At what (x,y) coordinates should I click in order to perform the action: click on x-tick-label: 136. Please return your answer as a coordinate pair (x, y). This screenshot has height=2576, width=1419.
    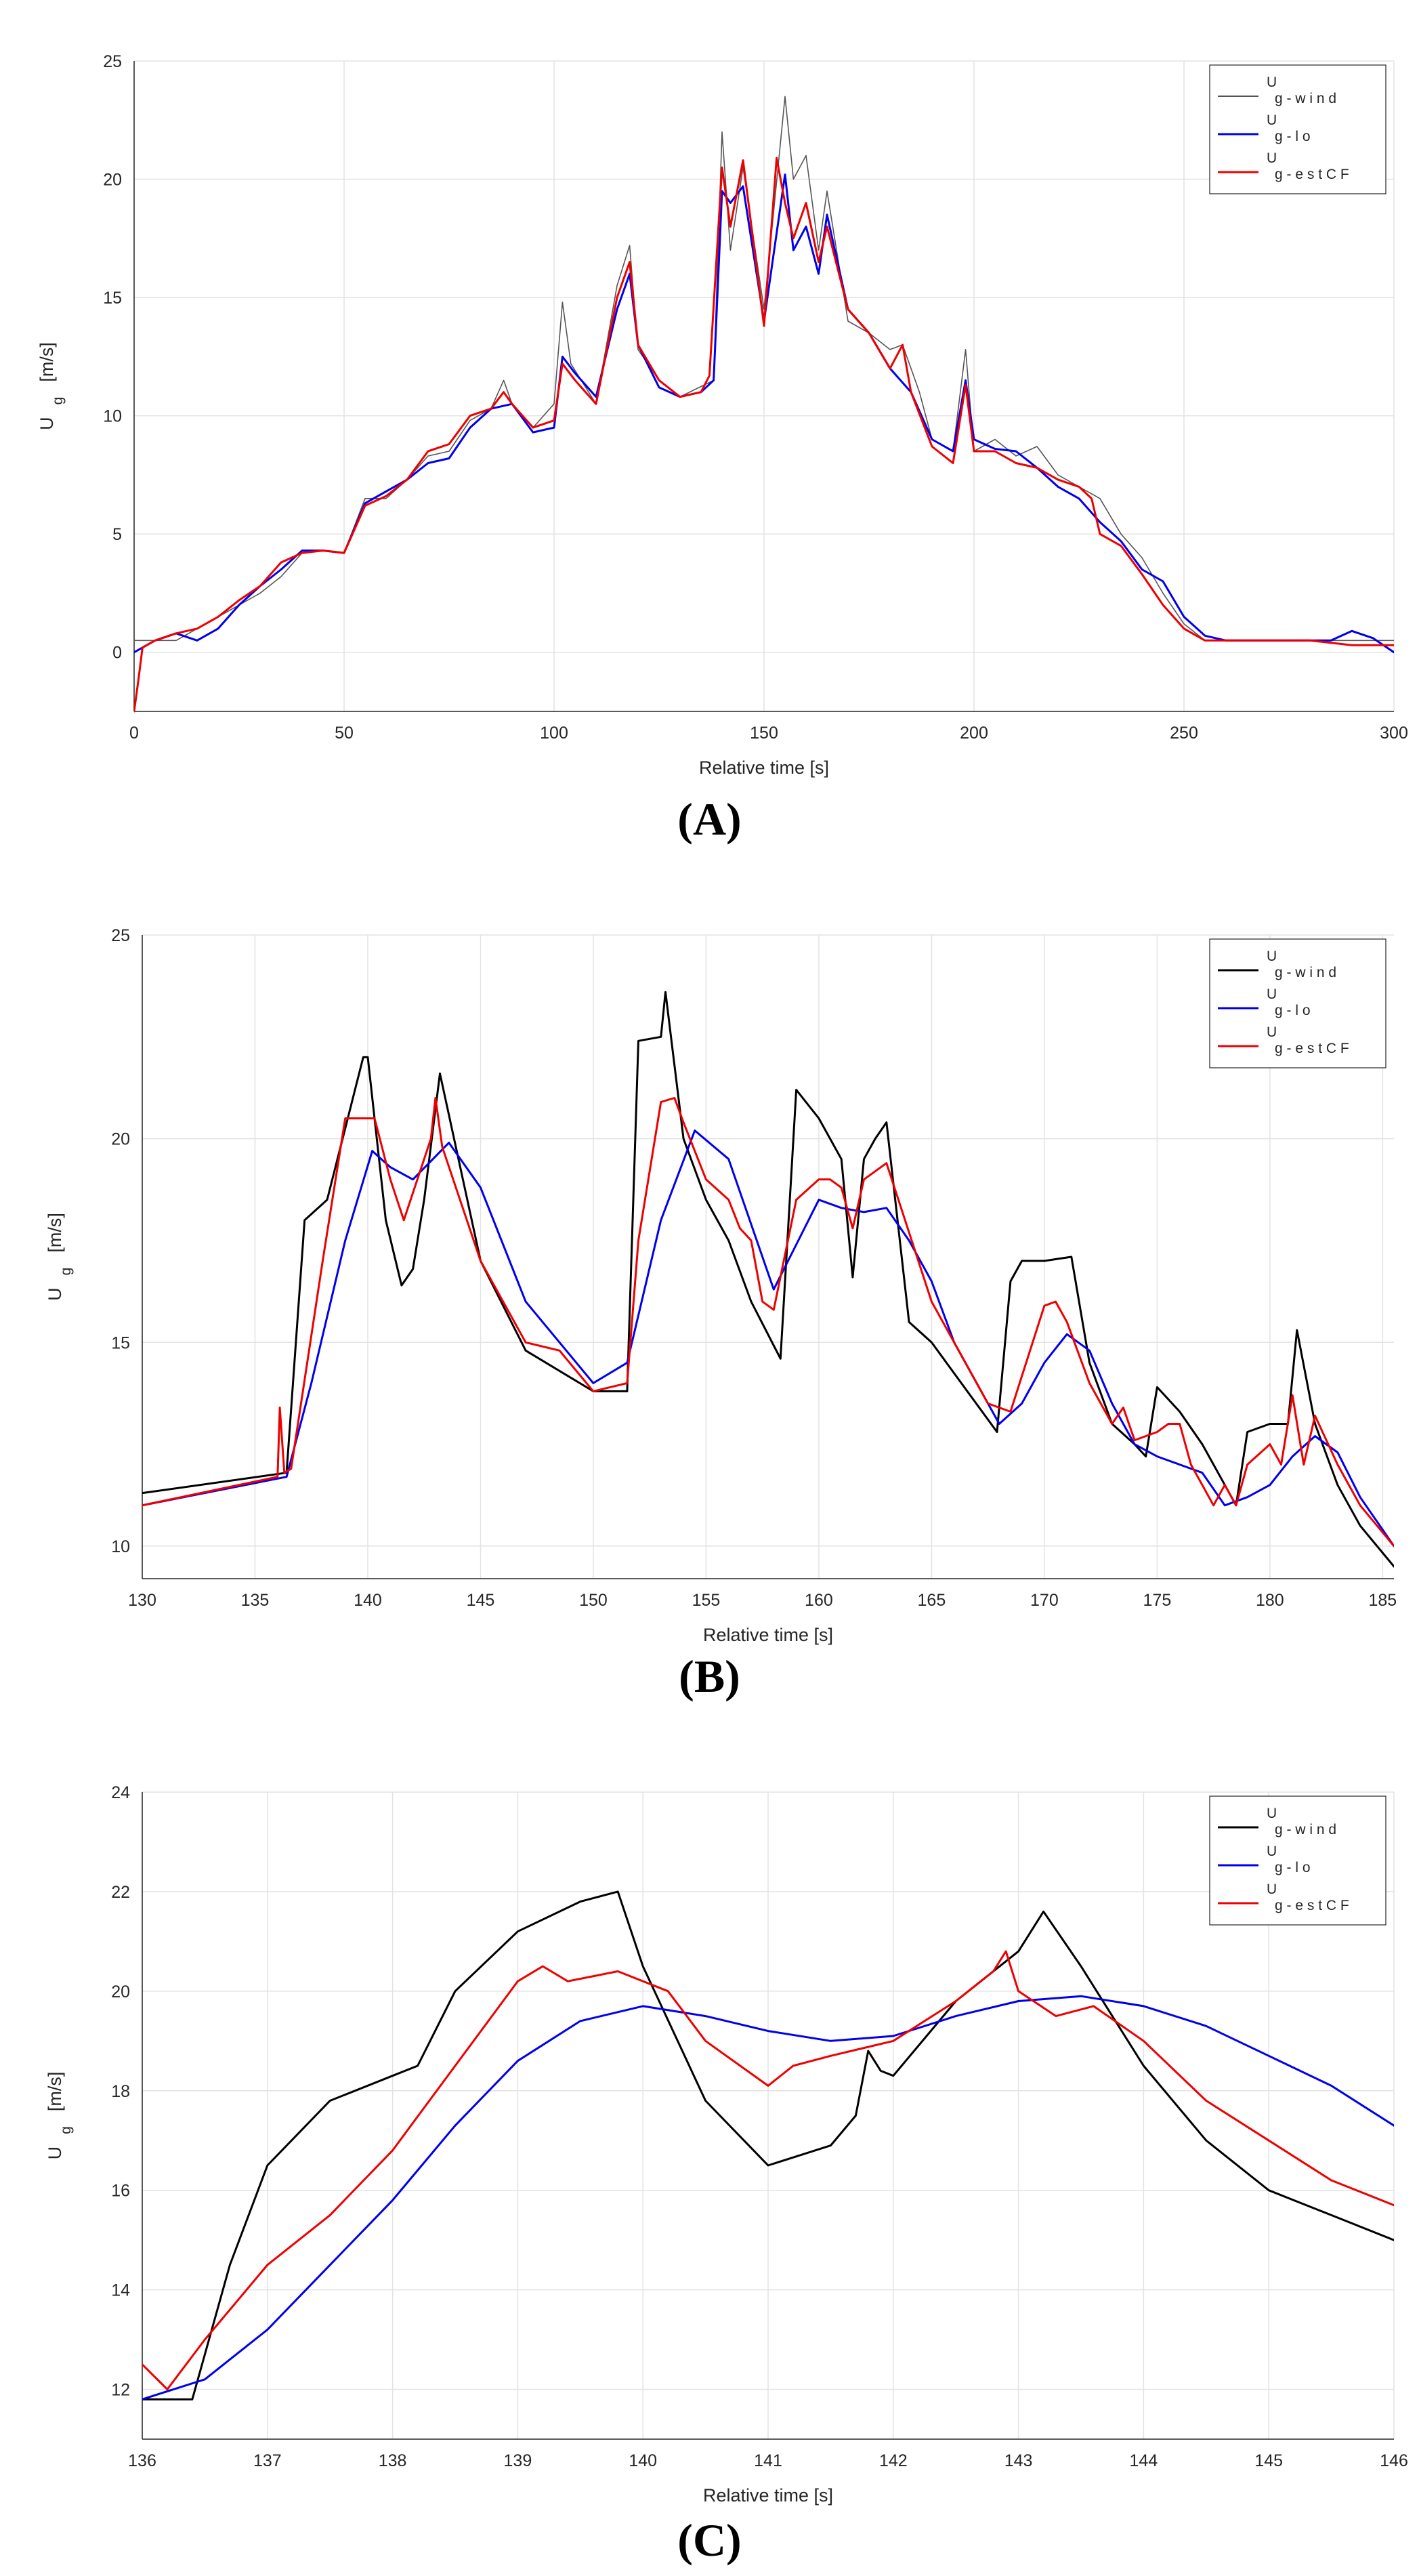
    Looking at the image, I should click on (142, 2460).